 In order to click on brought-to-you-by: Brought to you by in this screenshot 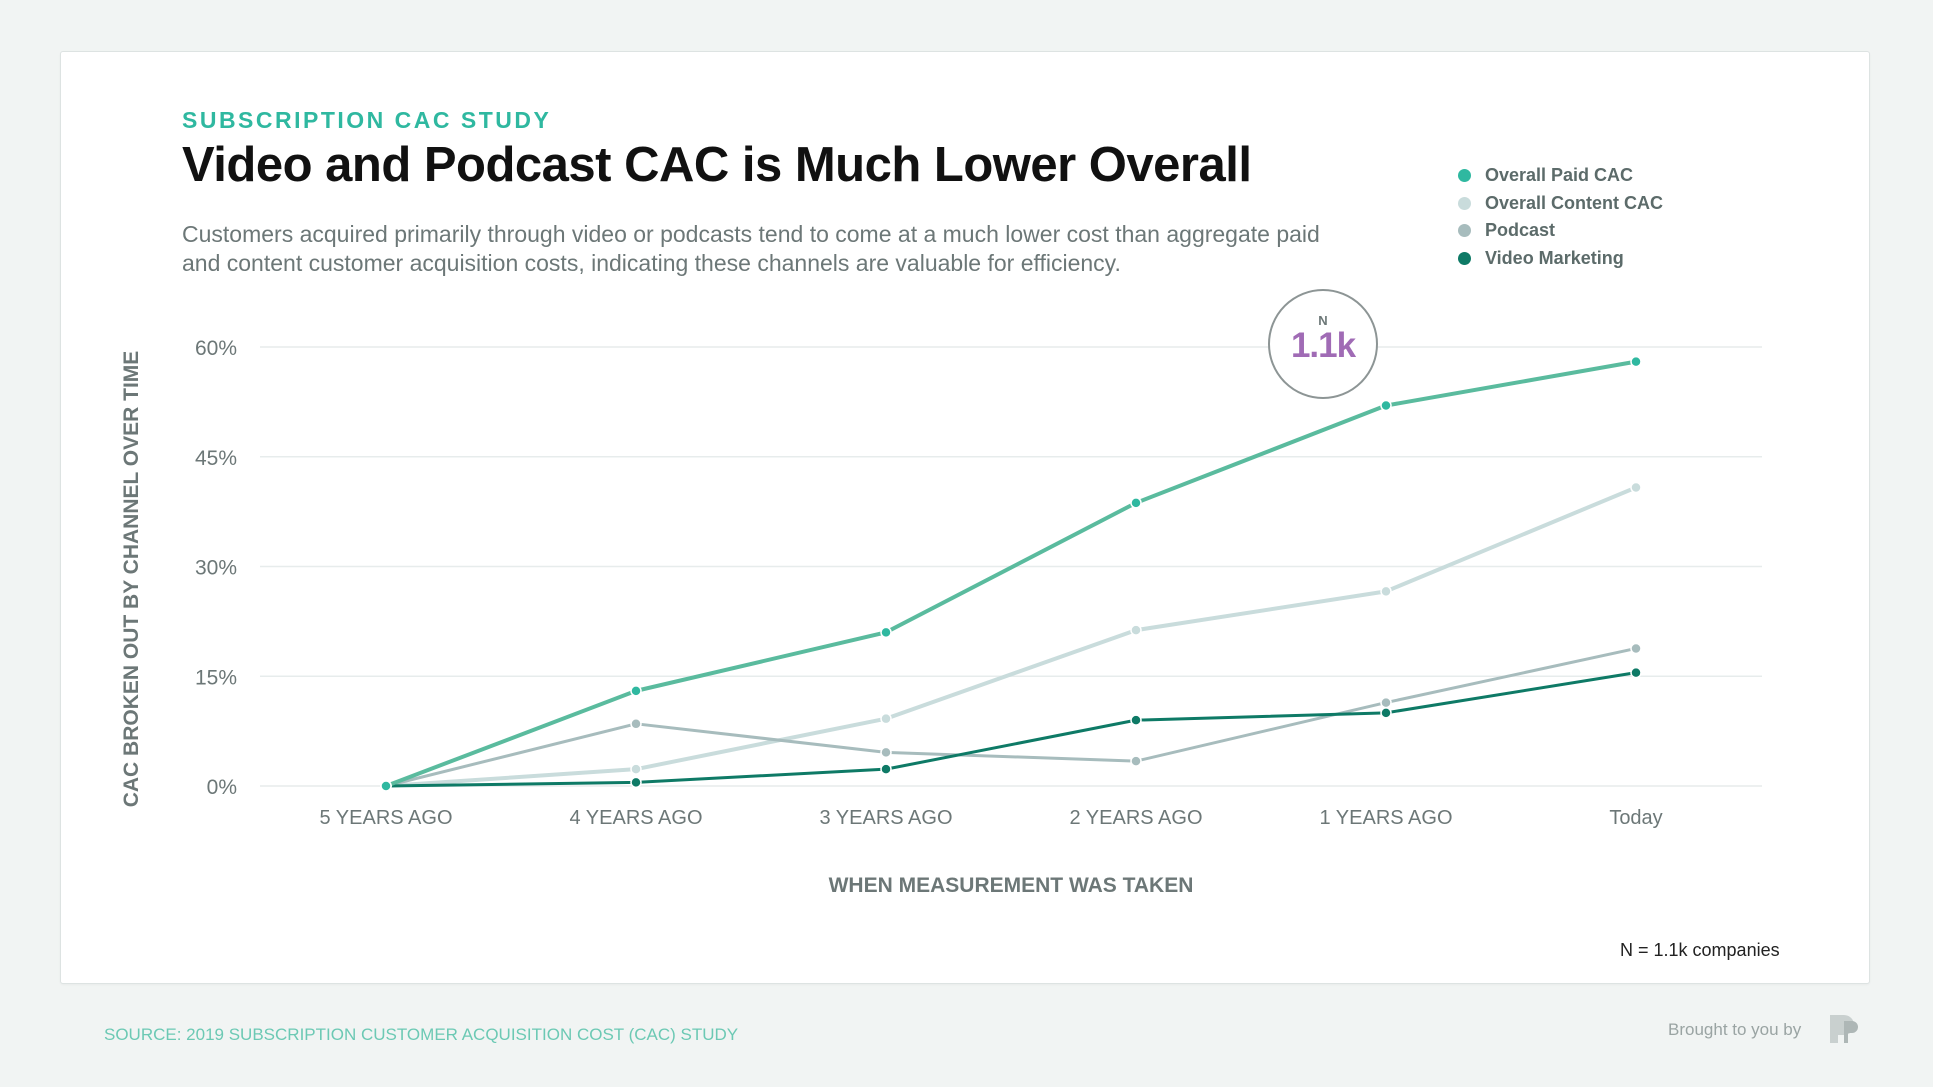, I will do `click(1735, 1029)`.